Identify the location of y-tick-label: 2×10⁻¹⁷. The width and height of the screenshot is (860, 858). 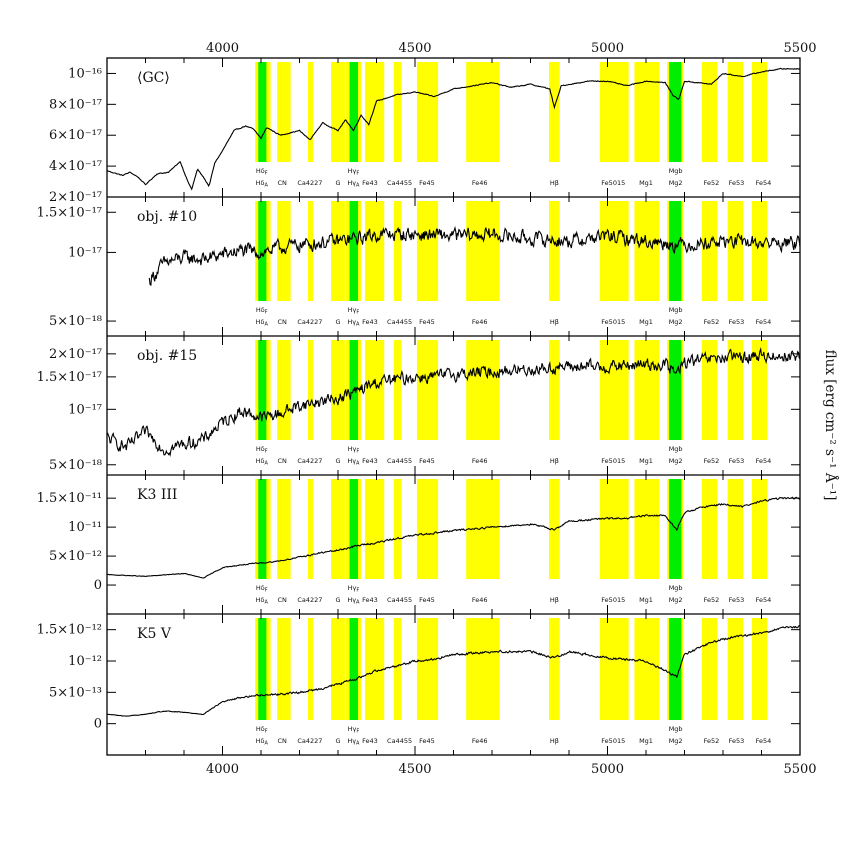
(75, 197).